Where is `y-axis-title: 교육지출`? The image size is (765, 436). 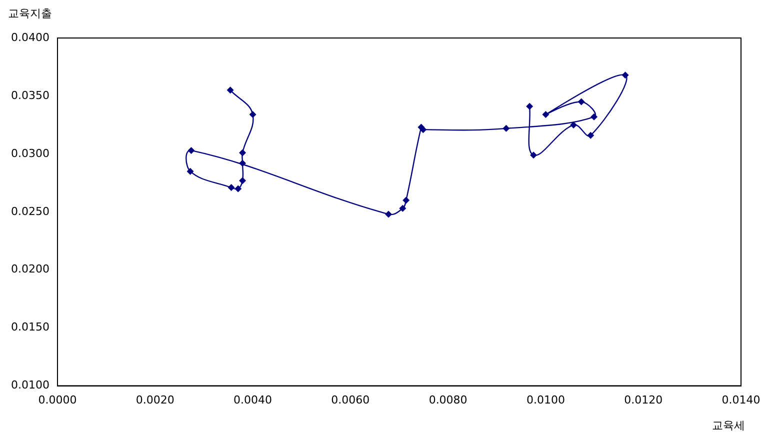
y-axis-title: 교육지출 is located at coordinates (30, 13).